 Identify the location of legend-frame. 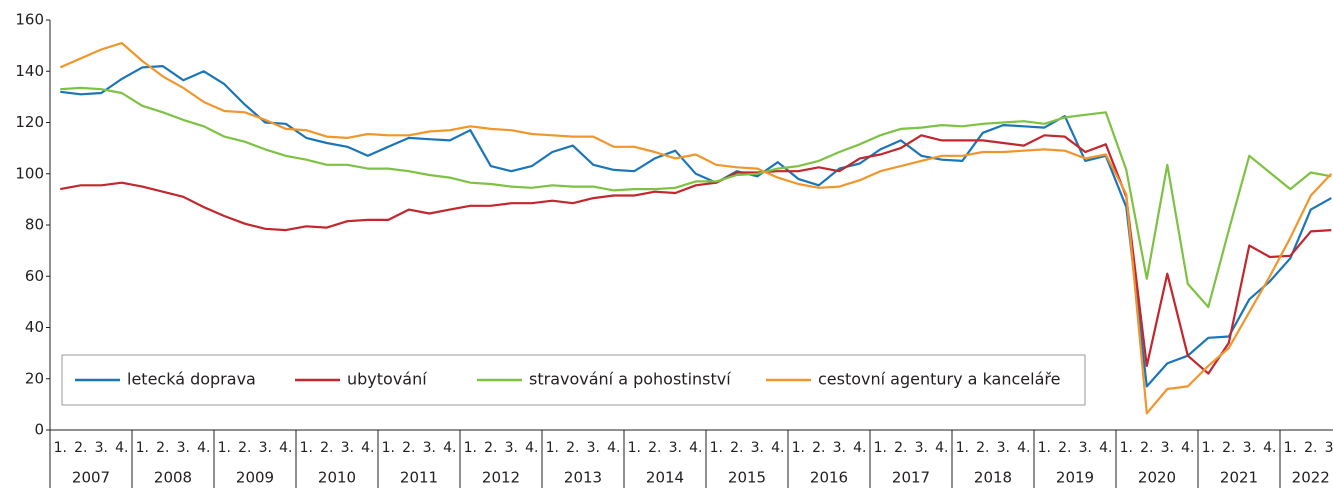
(573, 380).